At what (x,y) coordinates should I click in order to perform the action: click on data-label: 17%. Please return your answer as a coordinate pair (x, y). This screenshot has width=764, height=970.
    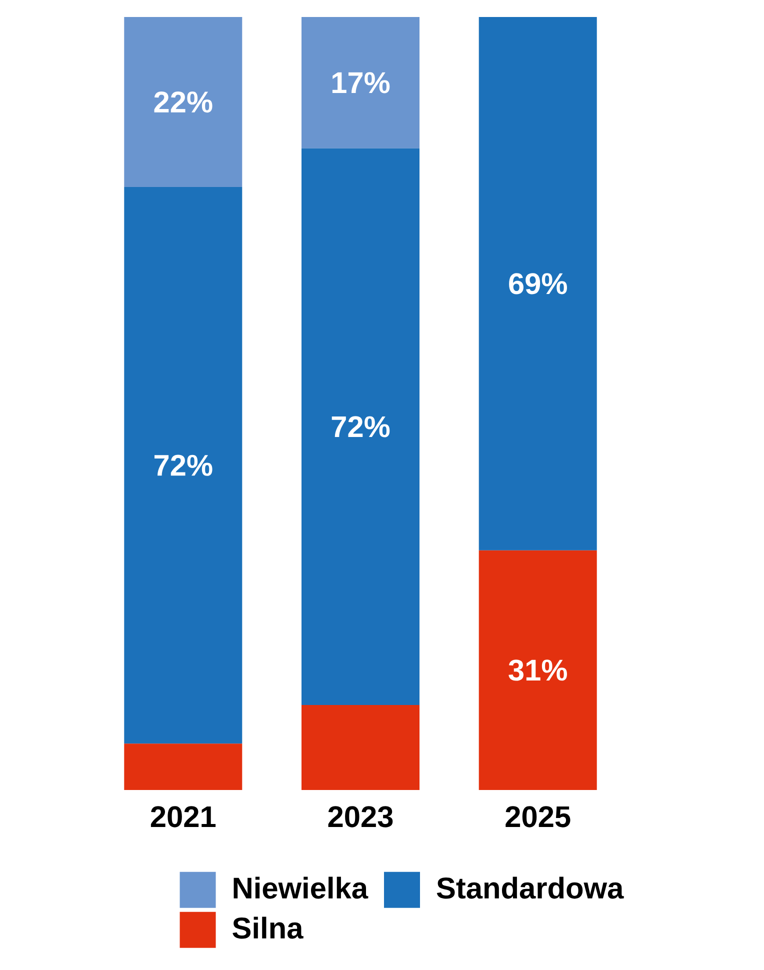
    Looking at the image, I should click on (361, 83).